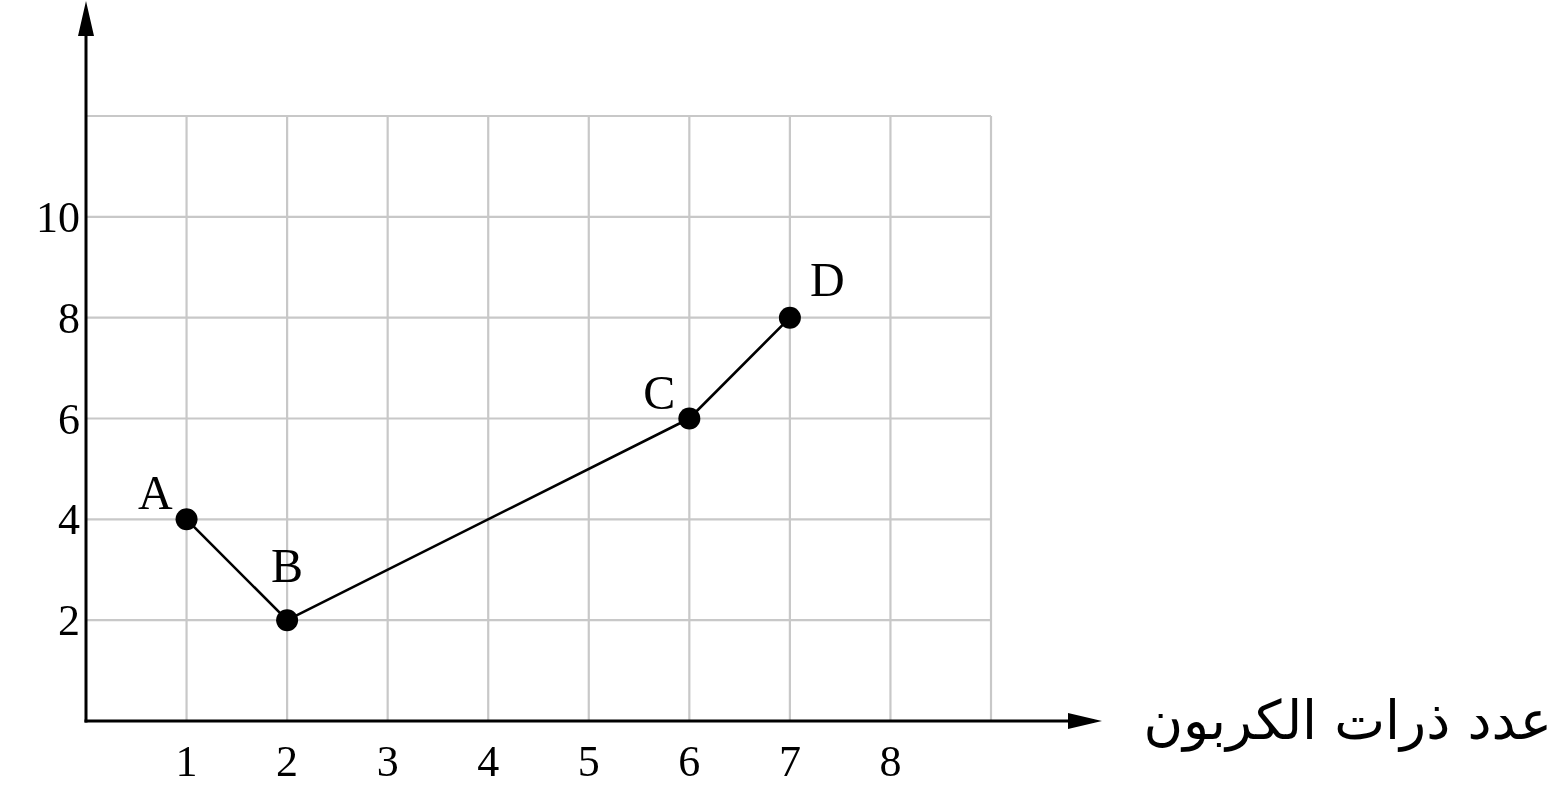 The height and width of the screenshot is (785, 1562). I want to click on x-axis-title: عدد ذرات الكربون, so click(1347, 720).